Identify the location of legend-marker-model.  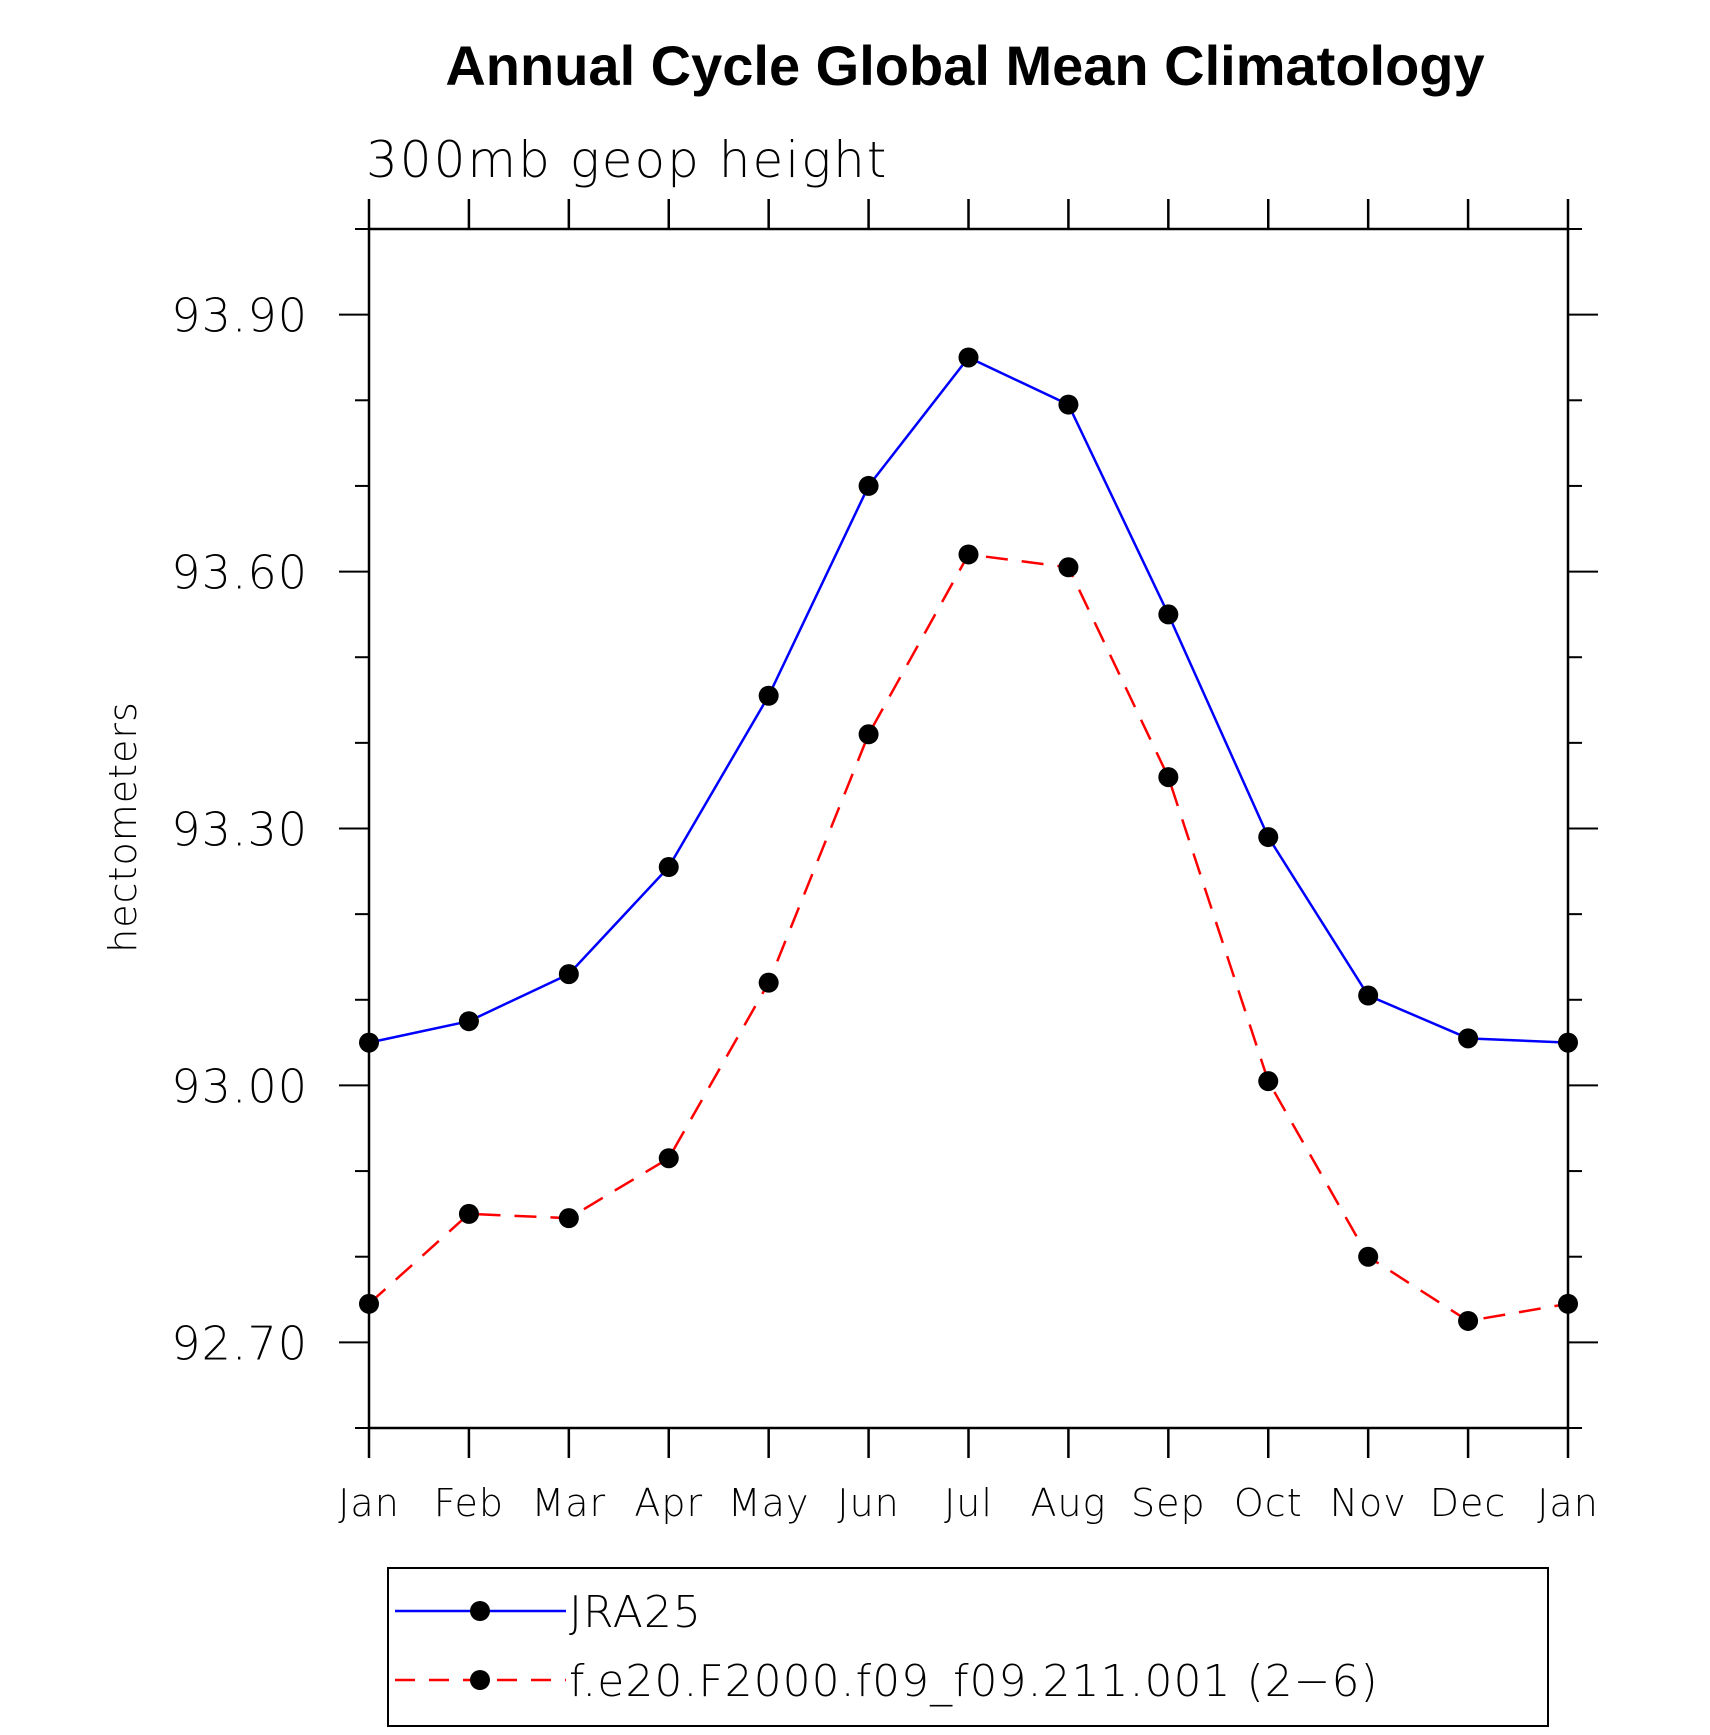
(480, 1680).